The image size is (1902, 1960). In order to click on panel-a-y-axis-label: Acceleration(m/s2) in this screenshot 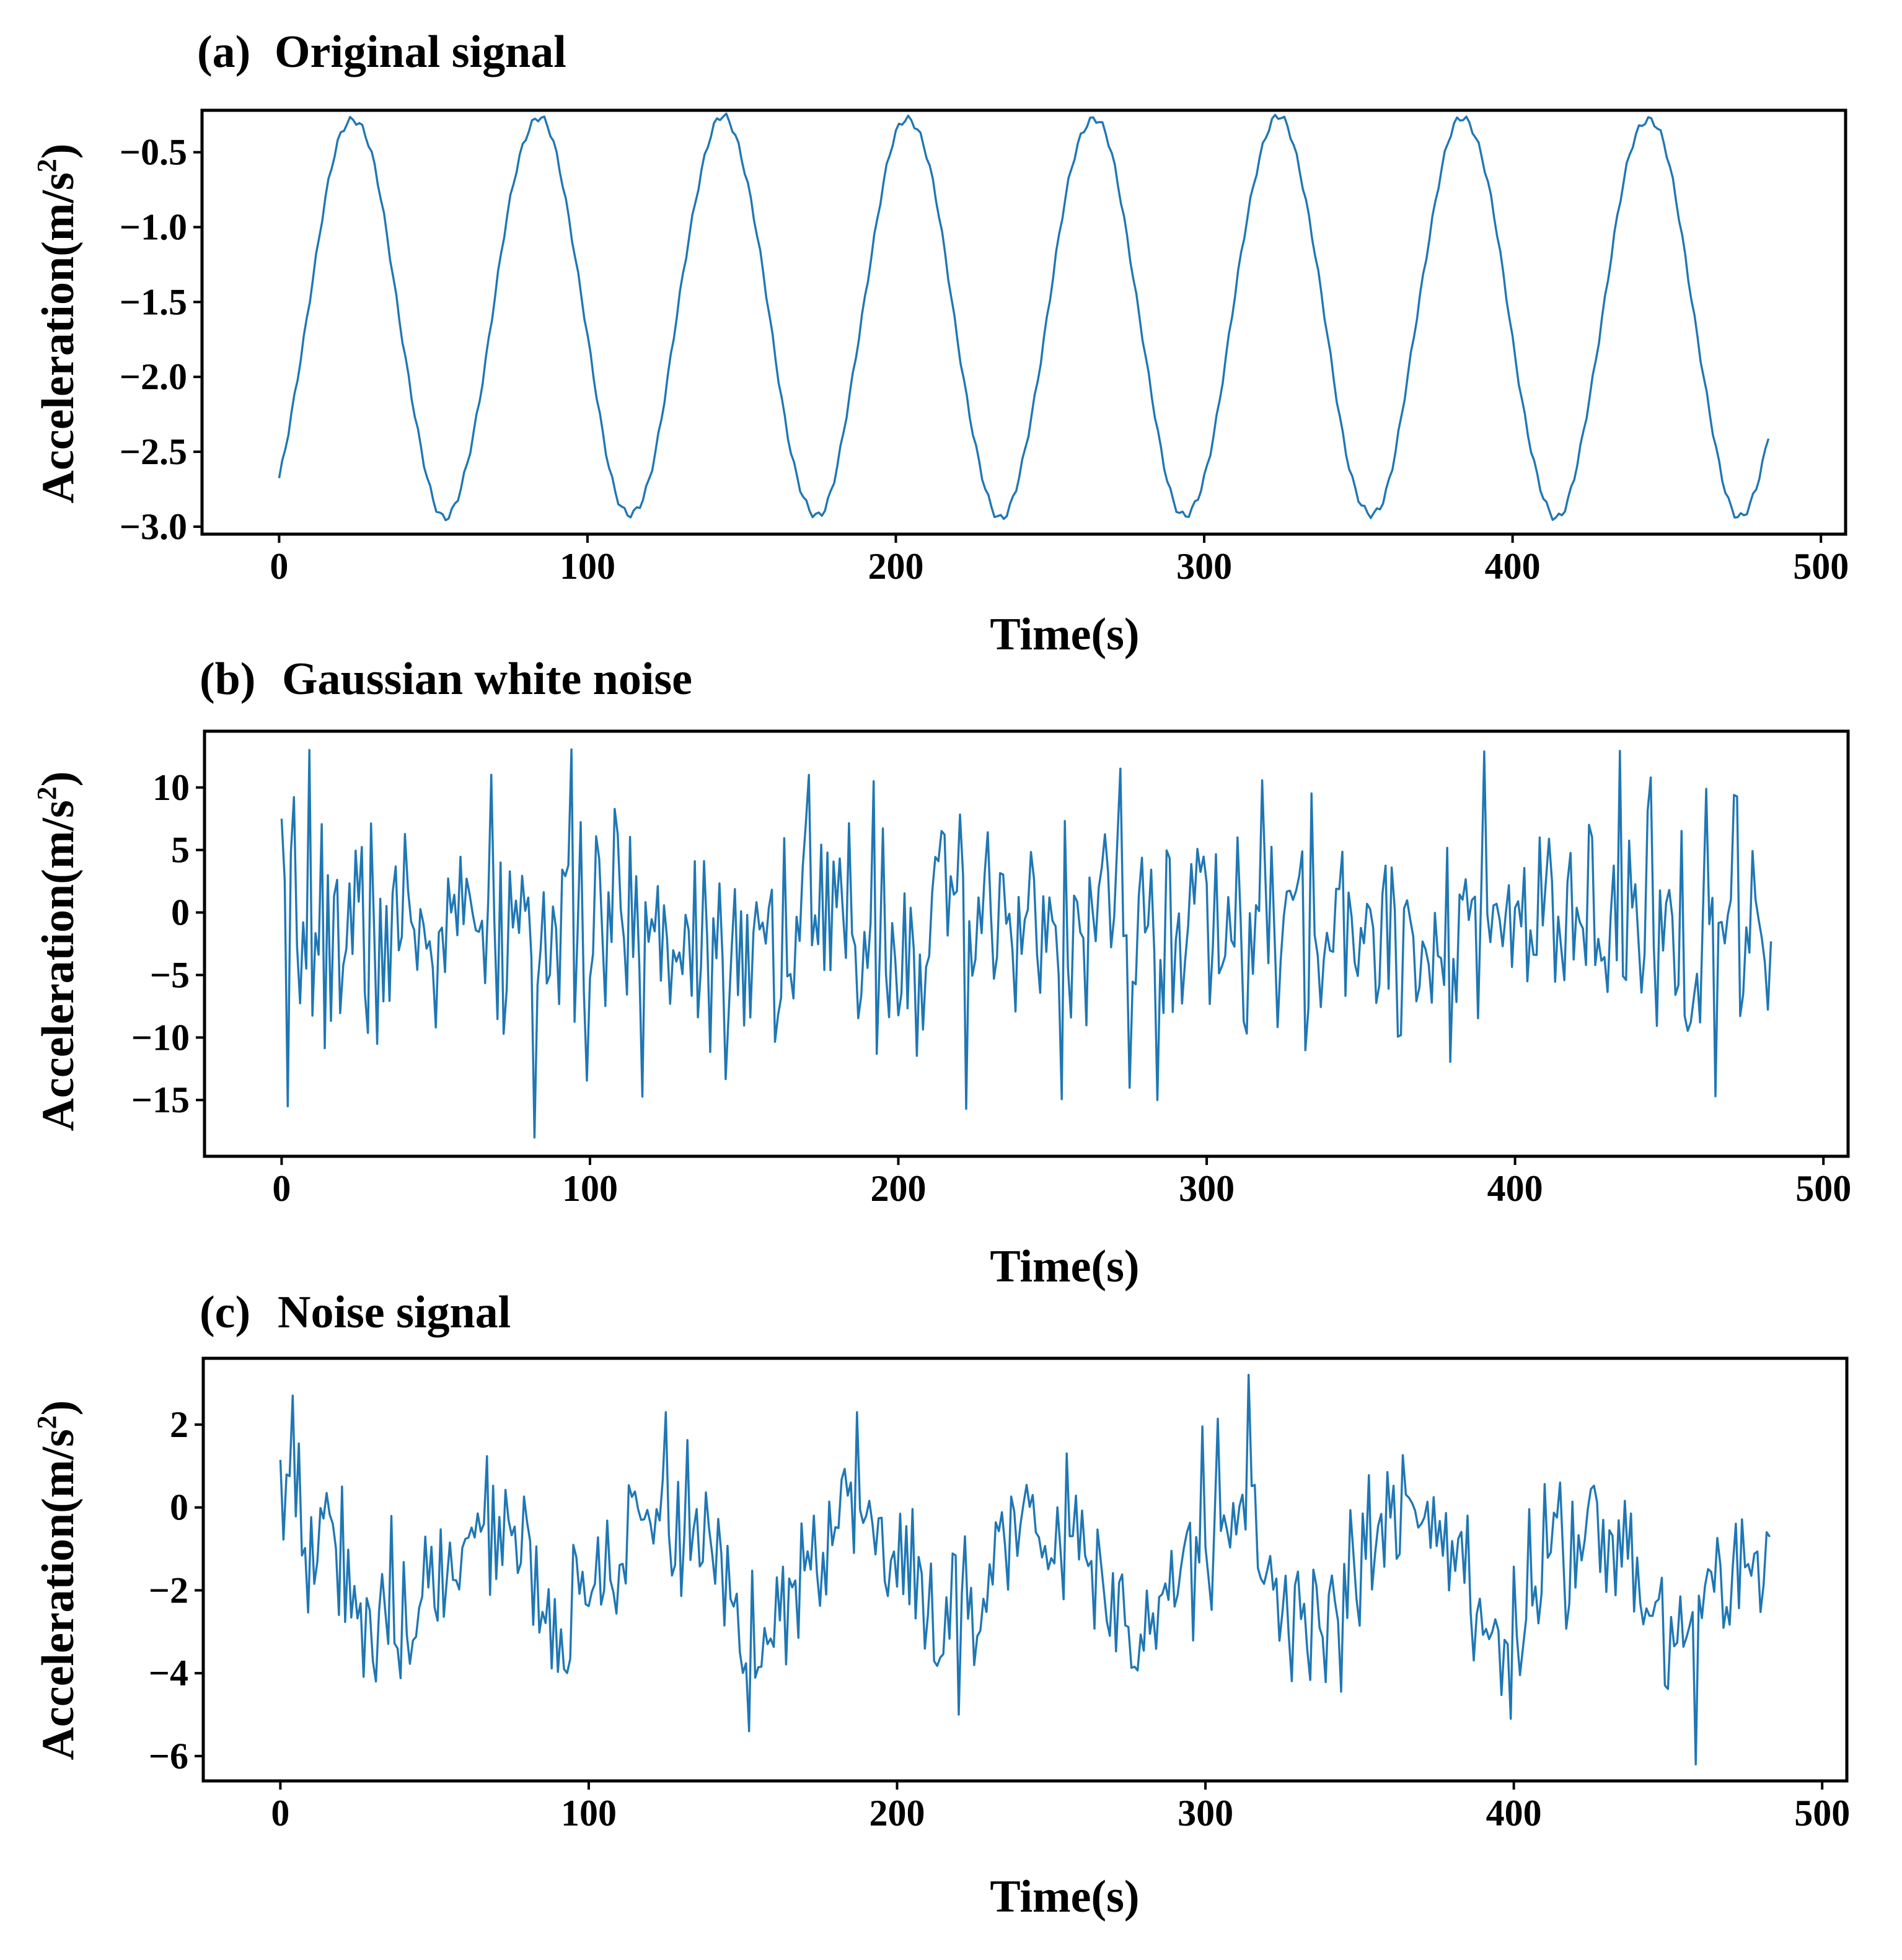, I will do `click(58, 324)`.